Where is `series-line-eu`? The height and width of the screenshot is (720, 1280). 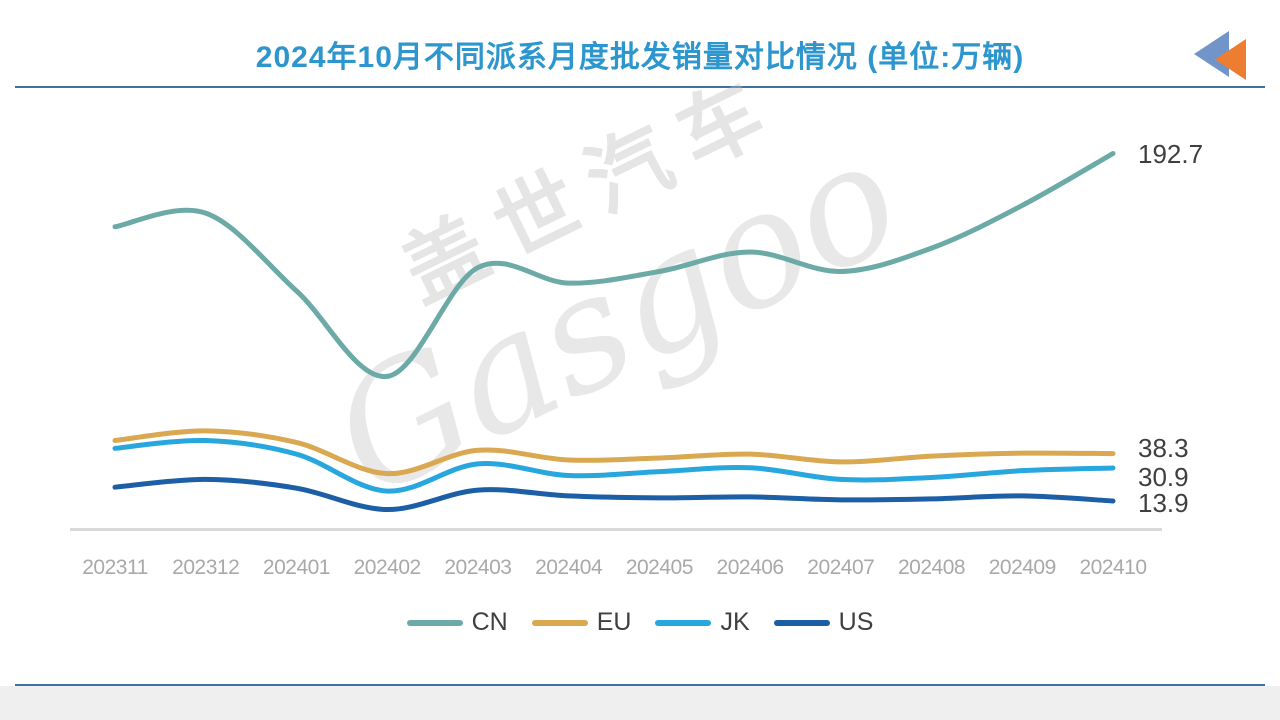 series-line-eu is located at coordinates (614, 452).